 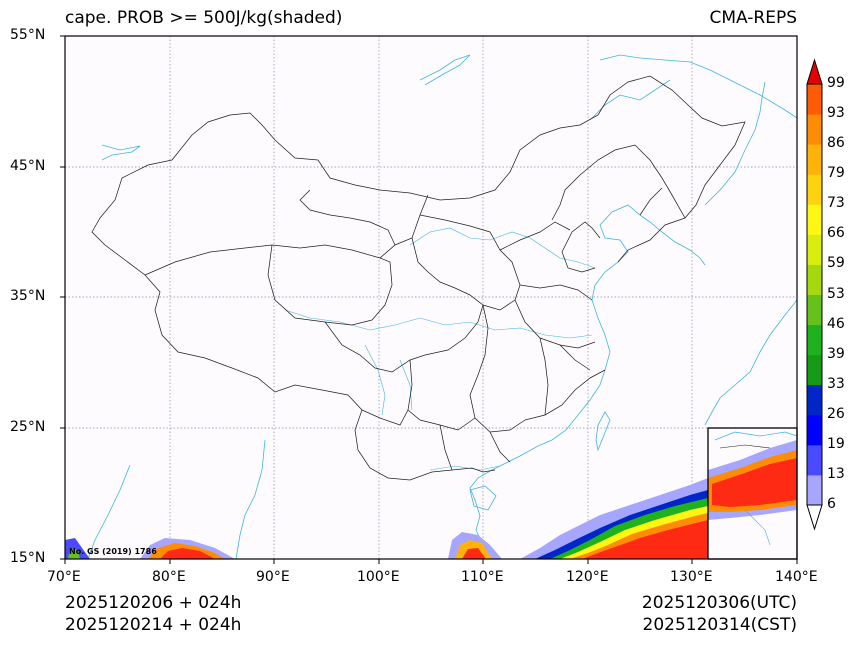 What do you see at coordinates (113, 551) in the screenshot?
I see `map-review-number: No. GS (2019) 1786` at bounding box center [113, 551].